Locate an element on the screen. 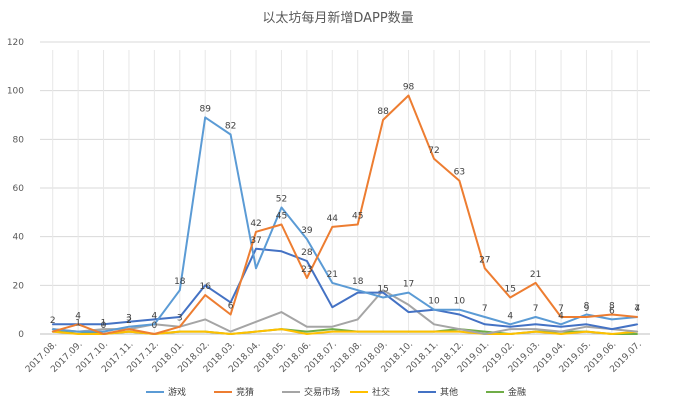 The width and height of the screenshot is (676, 407). data-label: 44 is located at coordinates (333, 219).